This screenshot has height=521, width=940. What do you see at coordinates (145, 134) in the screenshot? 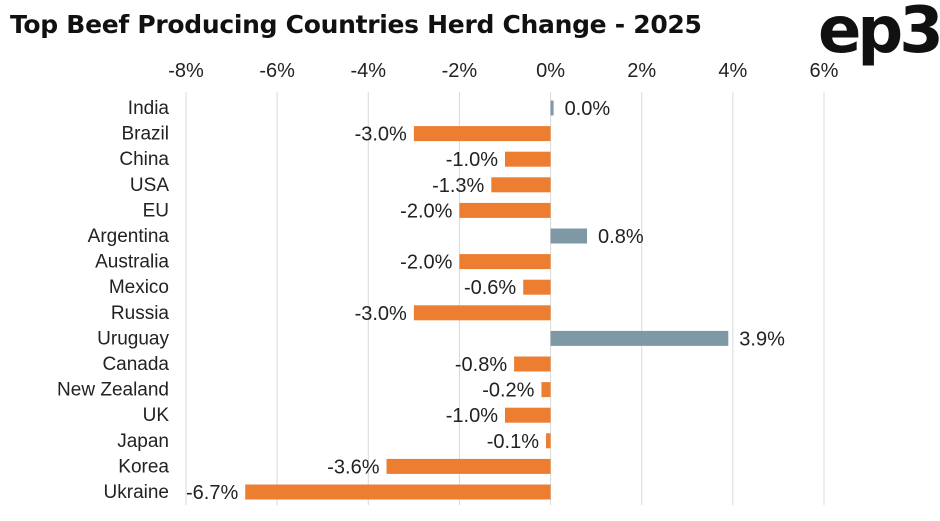
I see `category-label: Brazil` at bounding box center [145, 134].